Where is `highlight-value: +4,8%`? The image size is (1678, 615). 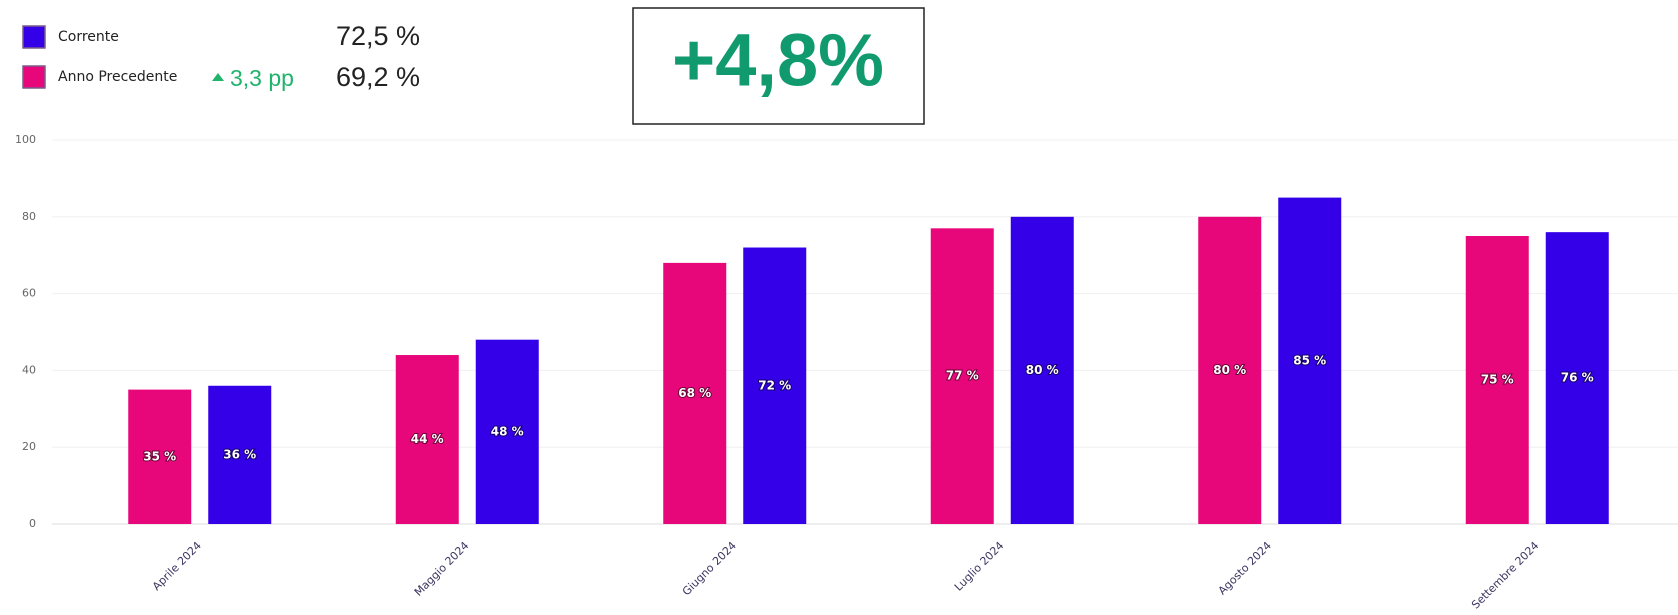
highlight-value: +4,8% is located at coordinates (778, 60).